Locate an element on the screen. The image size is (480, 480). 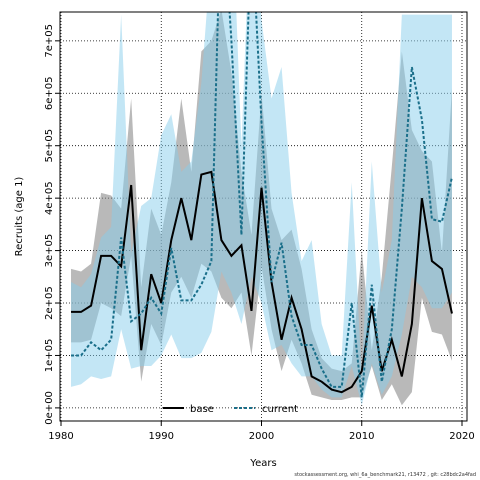
x-tick-label: 2010 is located at coordinates (361, 436).